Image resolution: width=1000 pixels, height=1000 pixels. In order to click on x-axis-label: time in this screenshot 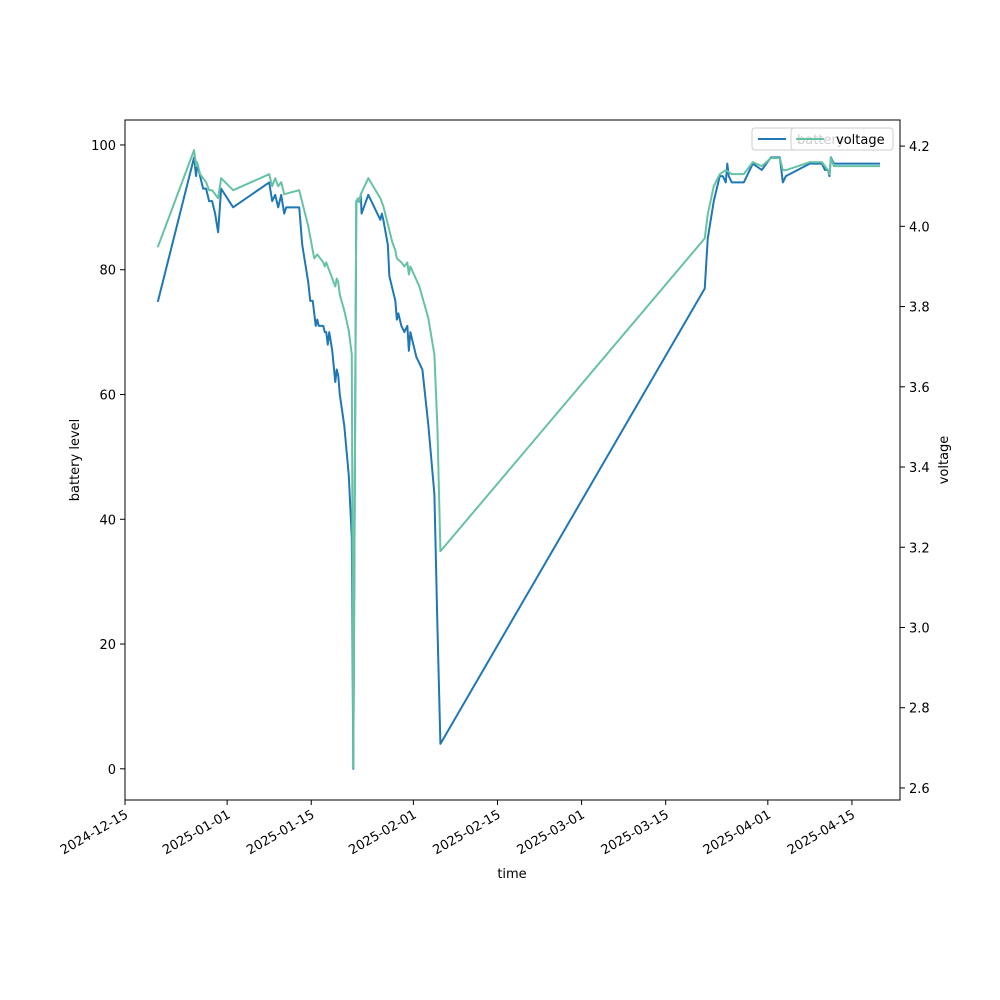, I will do `click(511, 874)`.